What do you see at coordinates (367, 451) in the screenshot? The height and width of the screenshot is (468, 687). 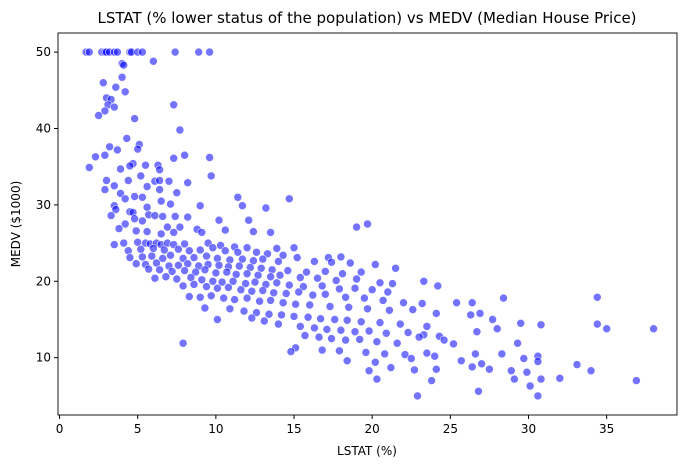 I see `x-axis-label: LSTAT (%)` at bounding box center [367, 451].